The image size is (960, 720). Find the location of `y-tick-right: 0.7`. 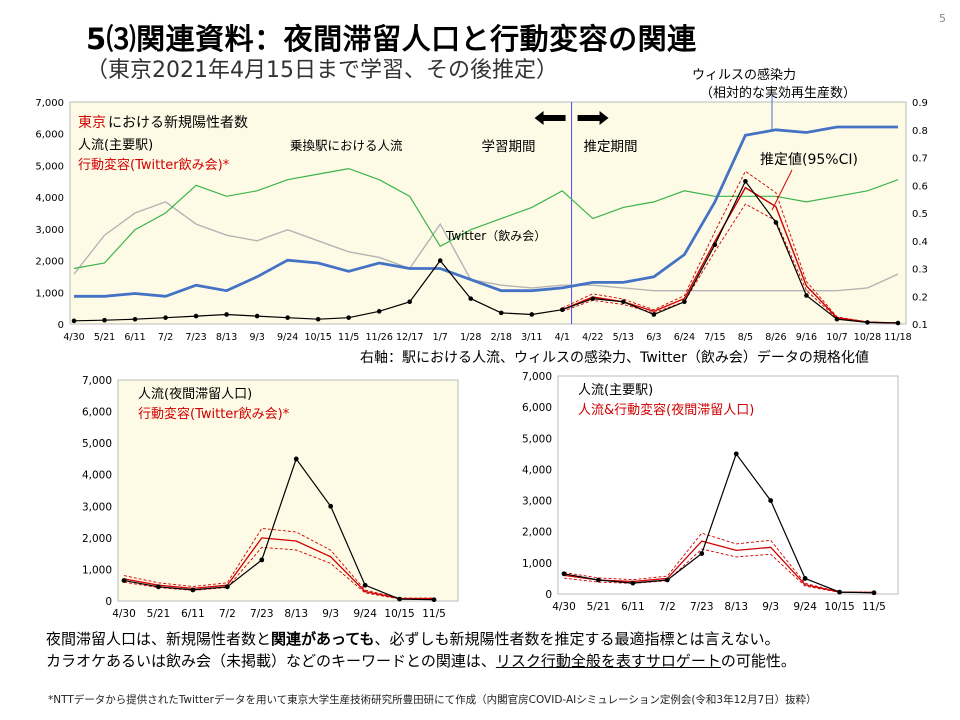

y-tick-right: 0.7 is located at coordinates (920, 159).